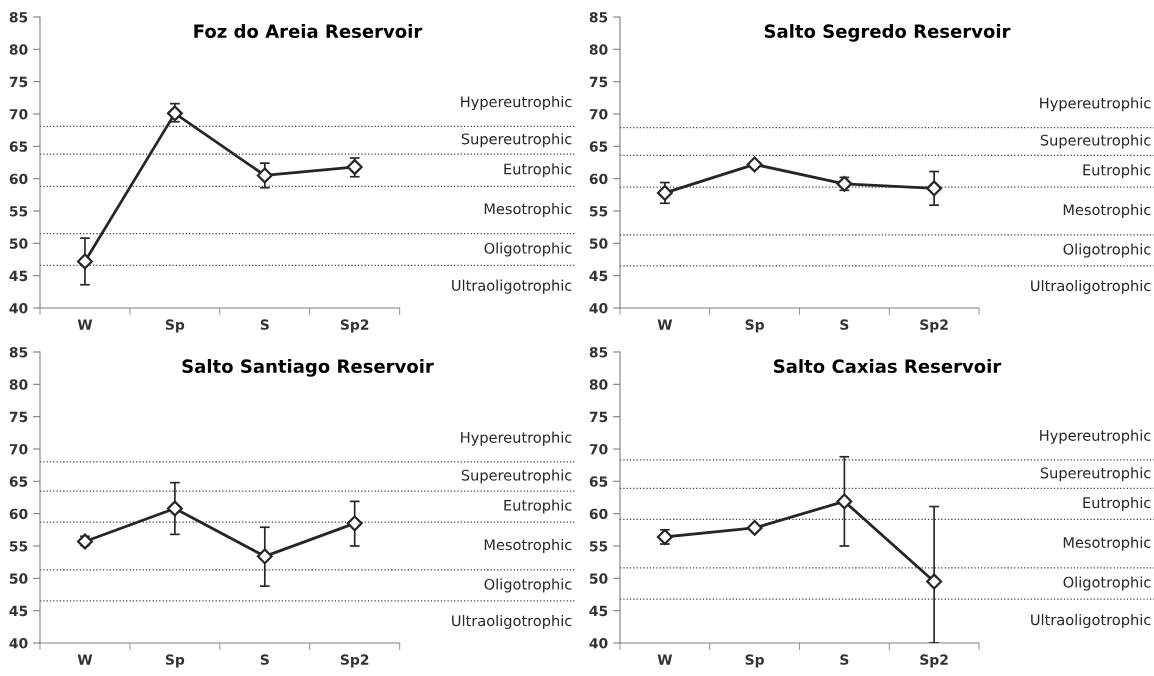  Describe the element at coordinates (308, 368) in the screenshot. I see `chart-title: Salto Santiago Reservoir` at that location.